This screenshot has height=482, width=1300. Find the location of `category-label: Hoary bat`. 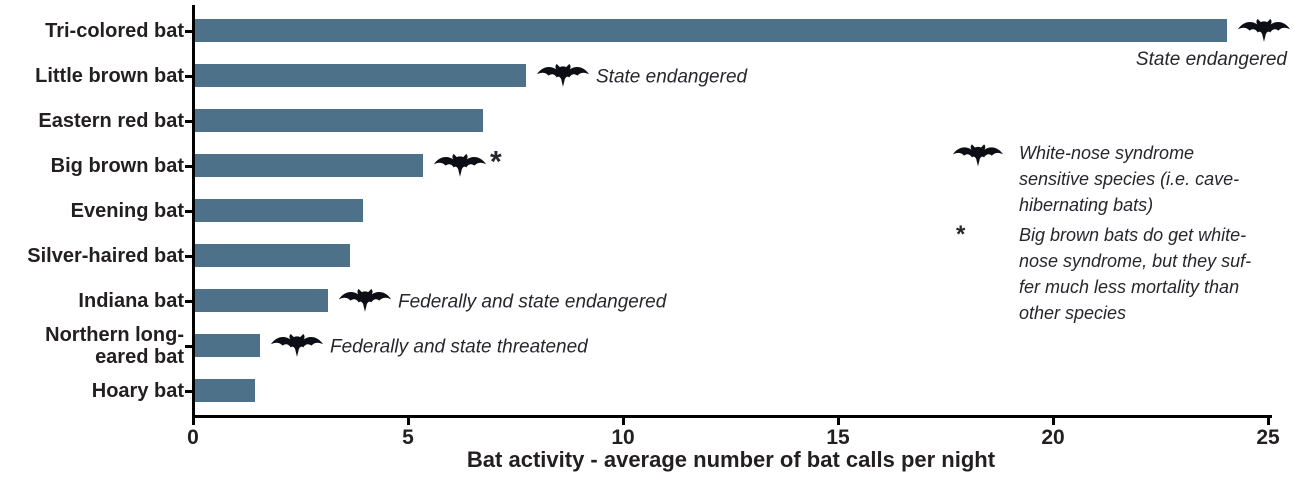

category-label: Hoary bat is located at coordinates (92, 391).